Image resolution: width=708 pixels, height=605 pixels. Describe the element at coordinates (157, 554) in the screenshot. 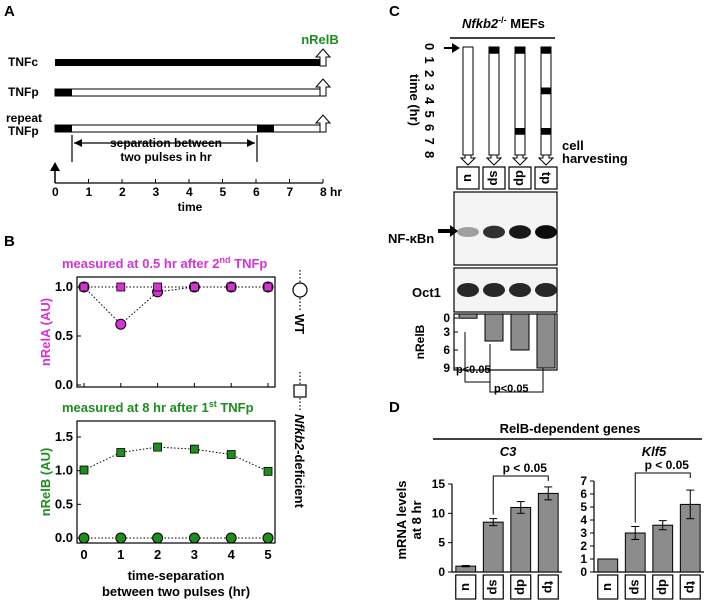

I see `nrelb-xtick-label-2: 2` at that location.